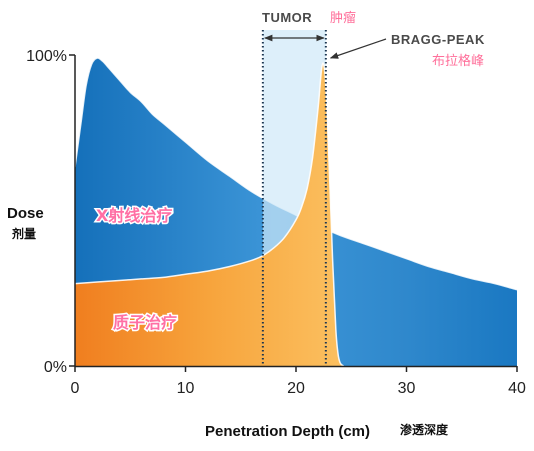 This screenshot has height=451, width=534. What do you see at coordinates (458, 61) in the screenshot?
I see `bragg-peak-label-cn: 布拉格峰` at bounding box center [458, 61].